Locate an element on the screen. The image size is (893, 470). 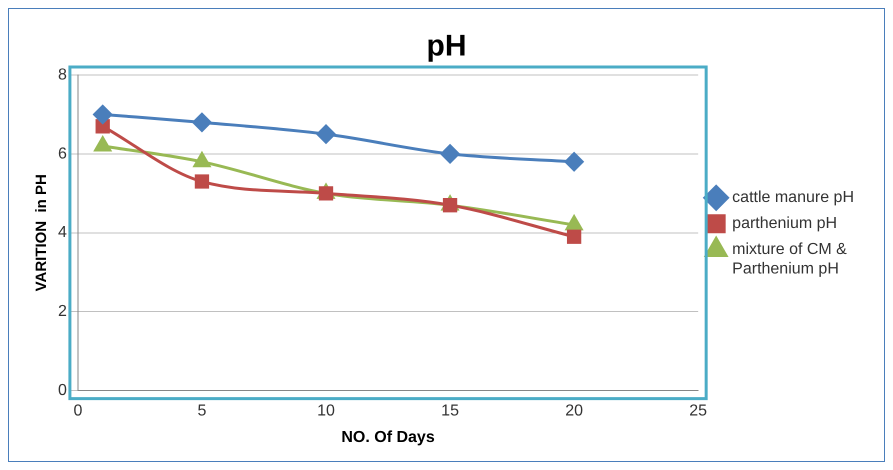
legend-label: parthenium pH is located at coordinates (785, 223).